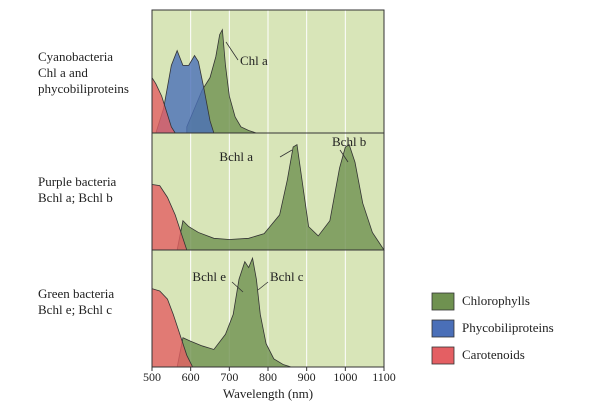 The image size is (600, 418). Describe the element at coordinates (152, 377) in the screenshot. I see `x-tick-label: 500` at that location.